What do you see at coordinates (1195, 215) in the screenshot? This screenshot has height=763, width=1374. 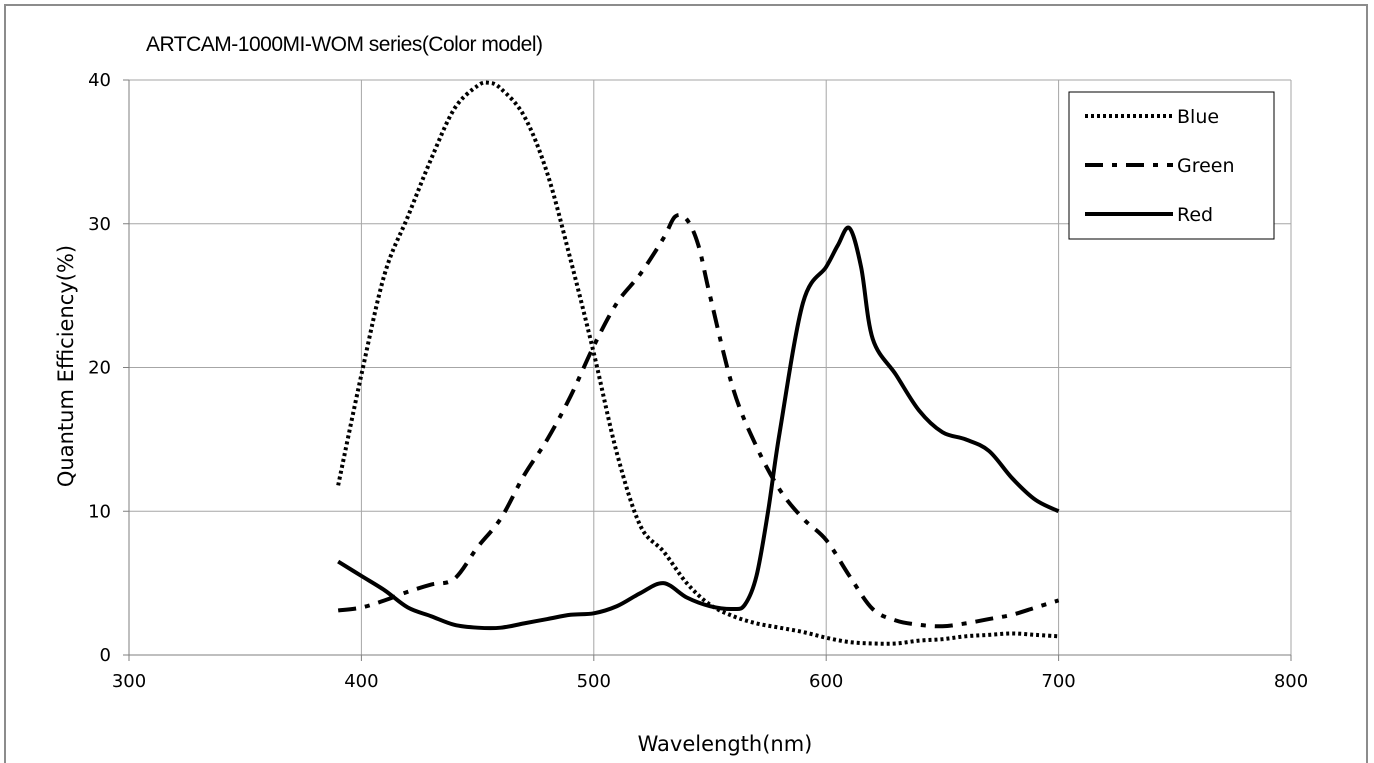 I see `legend-label-red: Red` at bounding box center [1195, 215].